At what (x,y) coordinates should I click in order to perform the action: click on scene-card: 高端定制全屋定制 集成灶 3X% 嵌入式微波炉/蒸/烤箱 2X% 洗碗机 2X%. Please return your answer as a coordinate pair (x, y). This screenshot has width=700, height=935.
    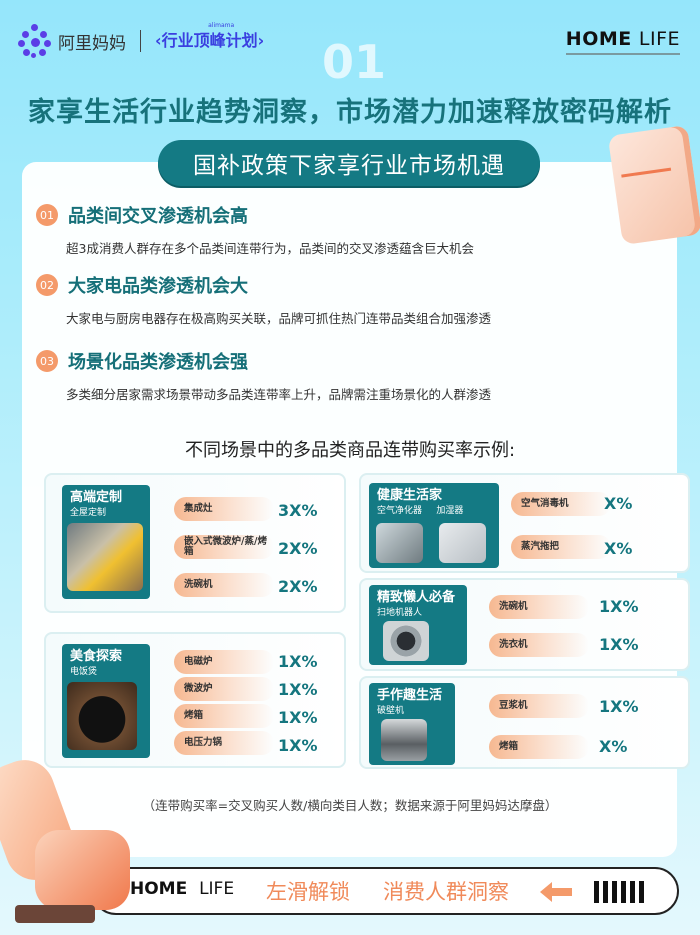
    Looking at the image, I should click on (195, 543).